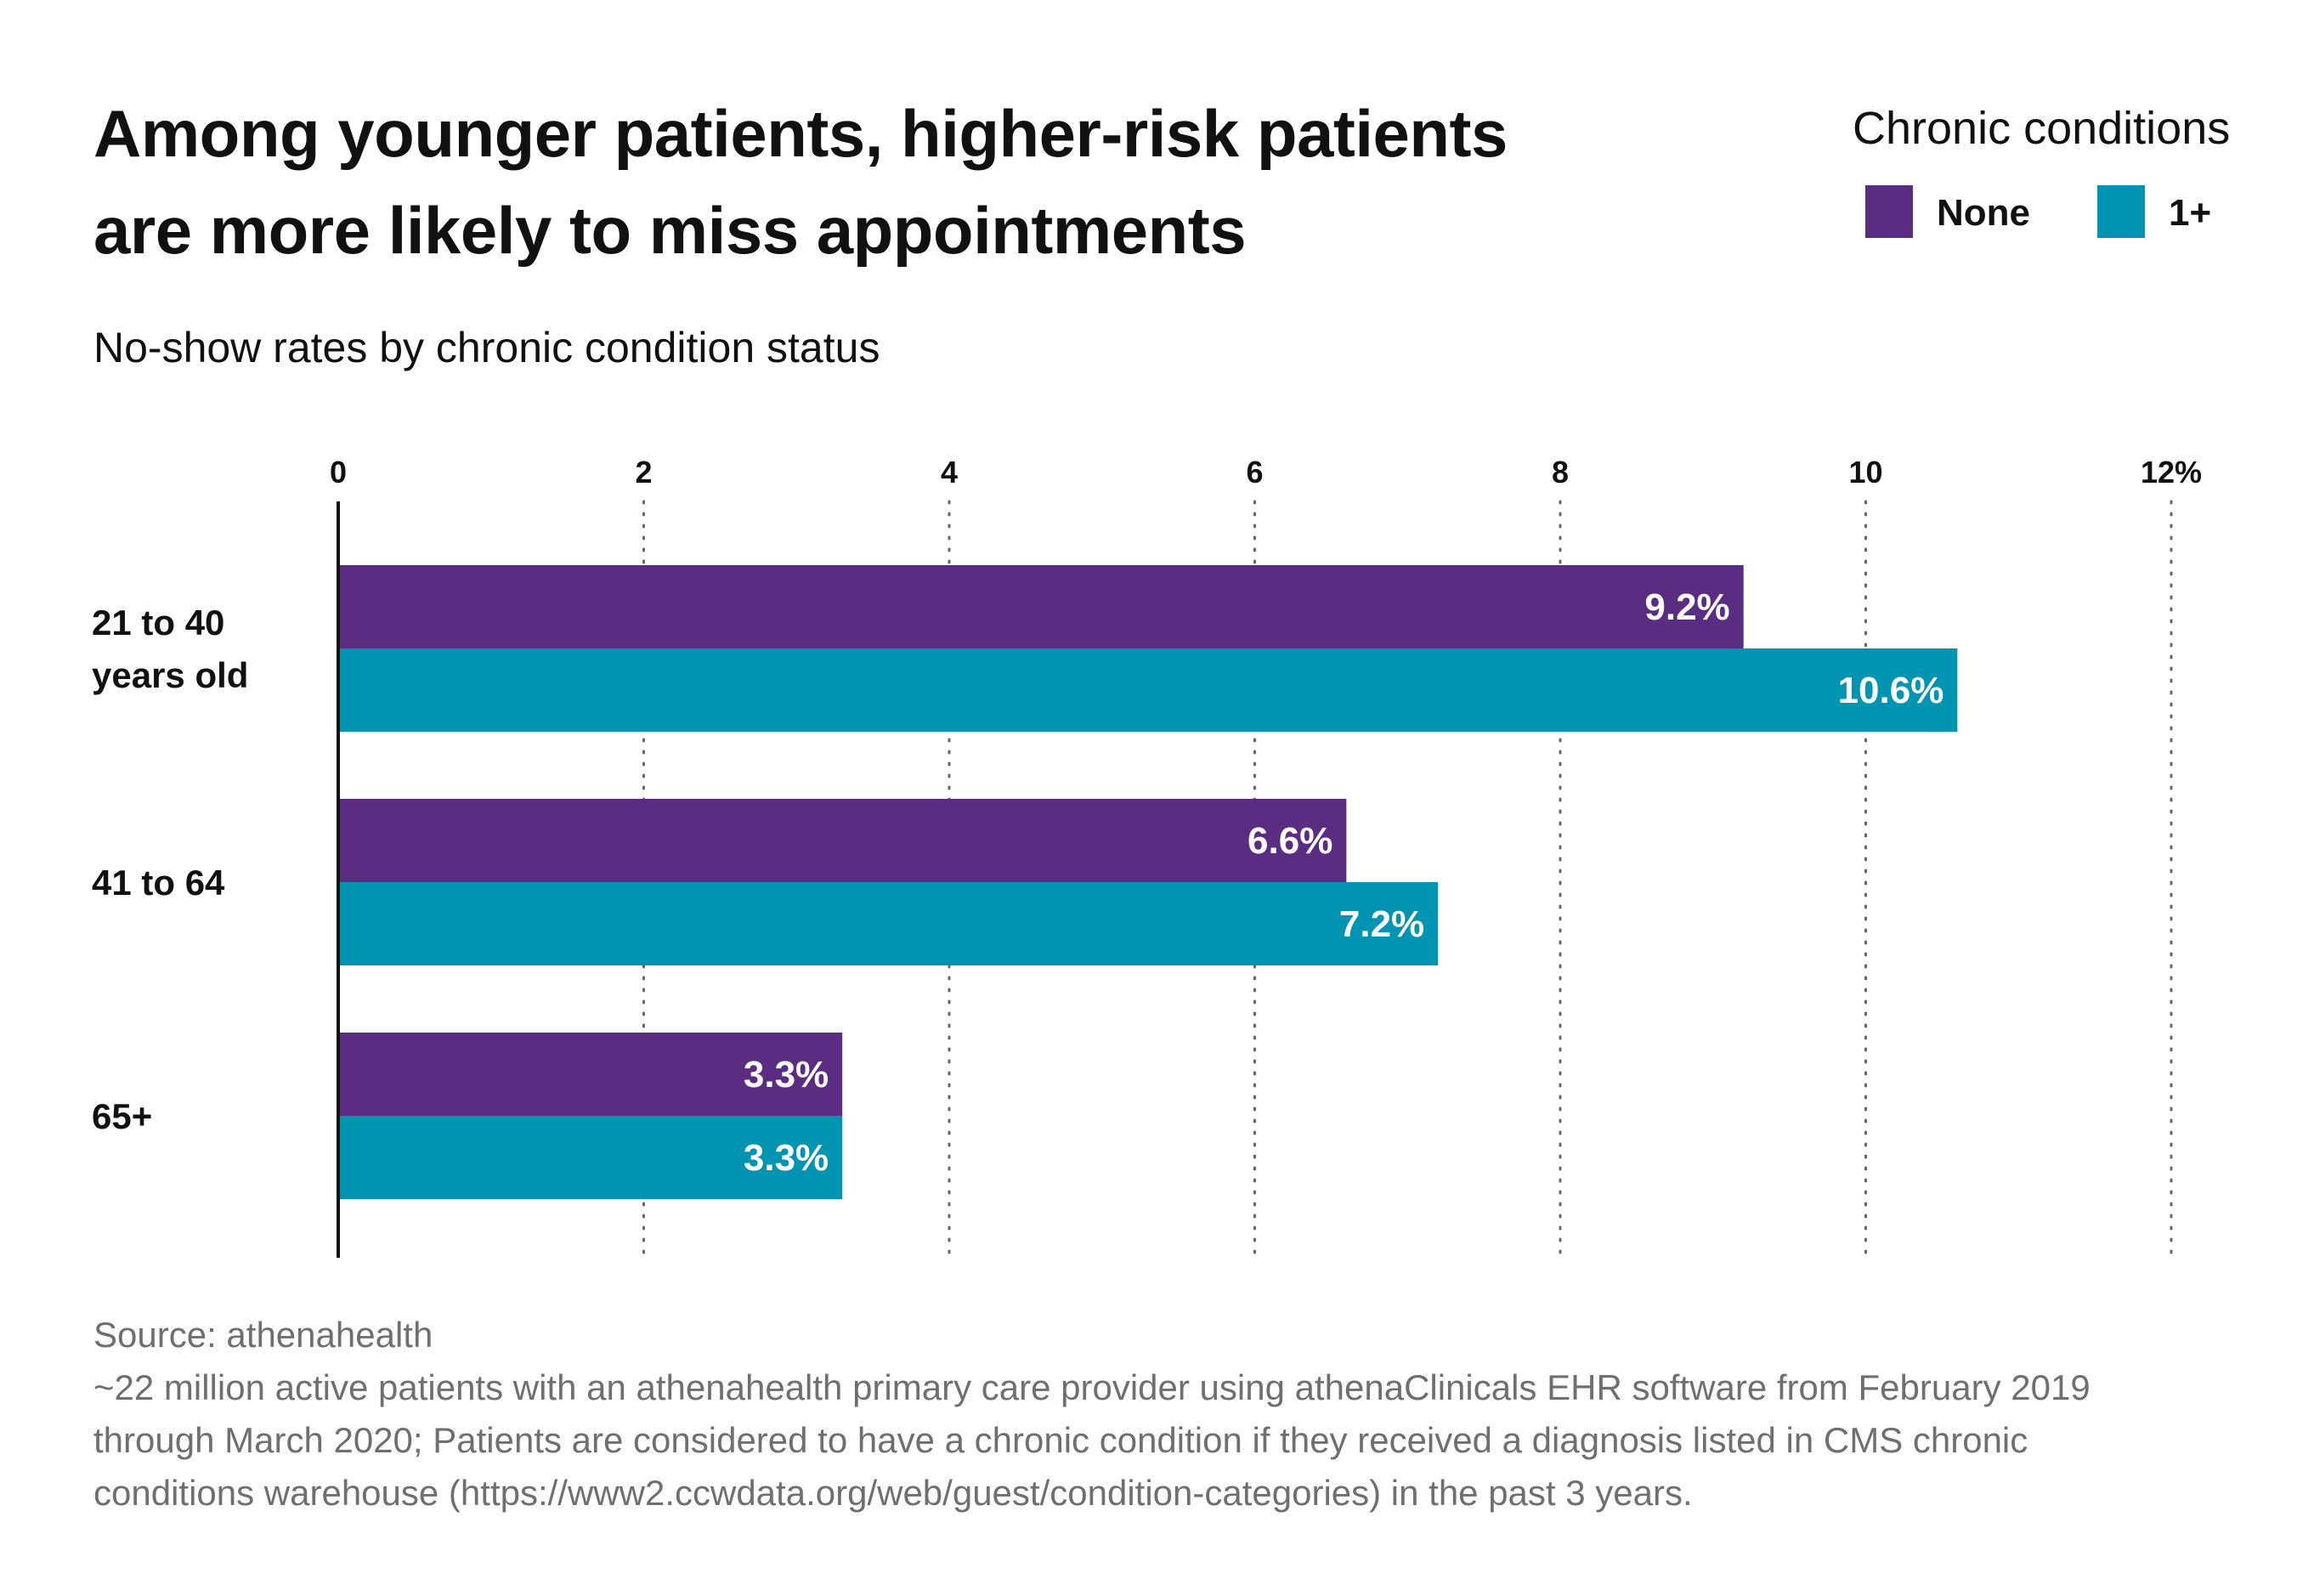  Describe the element at coordinates (1381, 924) in the screenshot. I see `data-label: 7.2%` at that location.